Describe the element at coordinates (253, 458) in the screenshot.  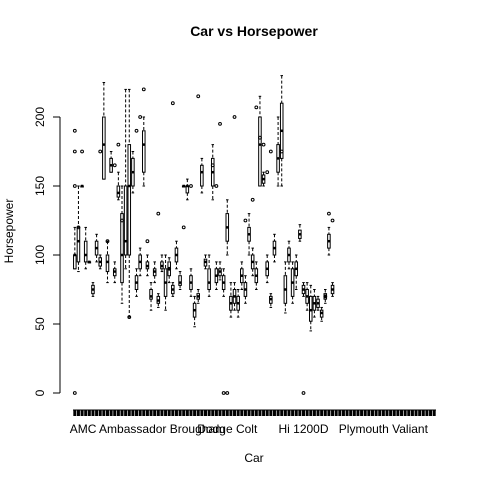
I see `x-axis-label: Car` at that location.